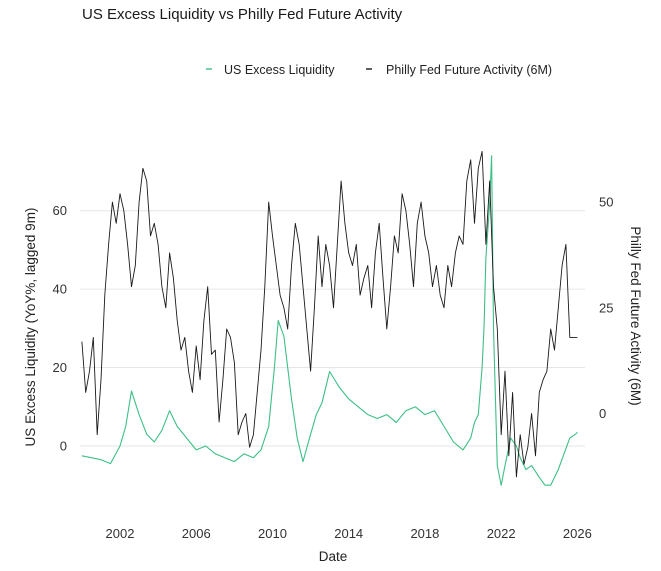 Image resolution: width=661 pixels, height=571 pixels. Describe the element at coordinates (60, 289) in the screenshot. I see `y-left-tick-label: 40` at that location.